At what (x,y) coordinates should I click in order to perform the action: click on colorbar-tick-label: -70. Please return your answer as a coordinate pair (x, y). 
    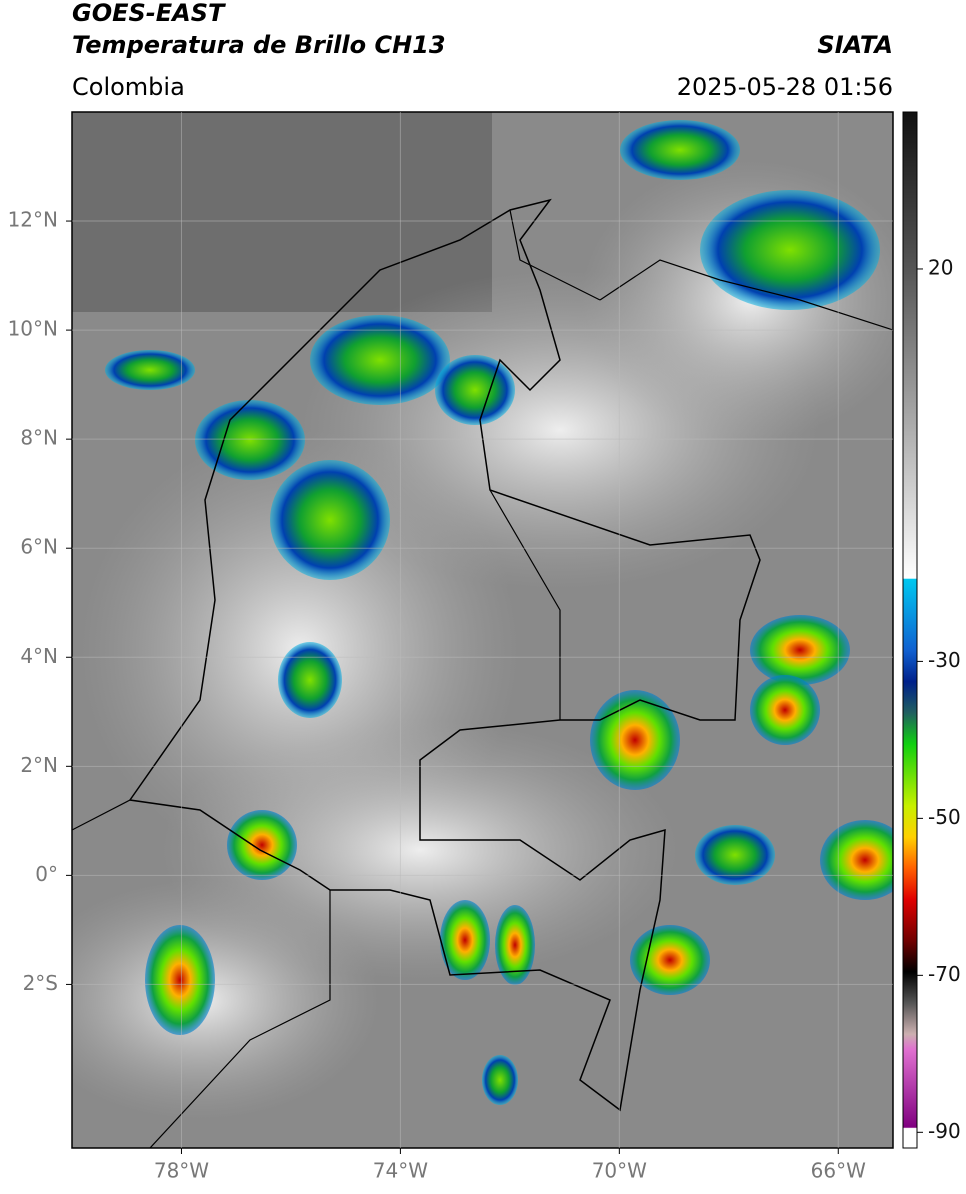
    Looking at the image, I should click on (944, 974).